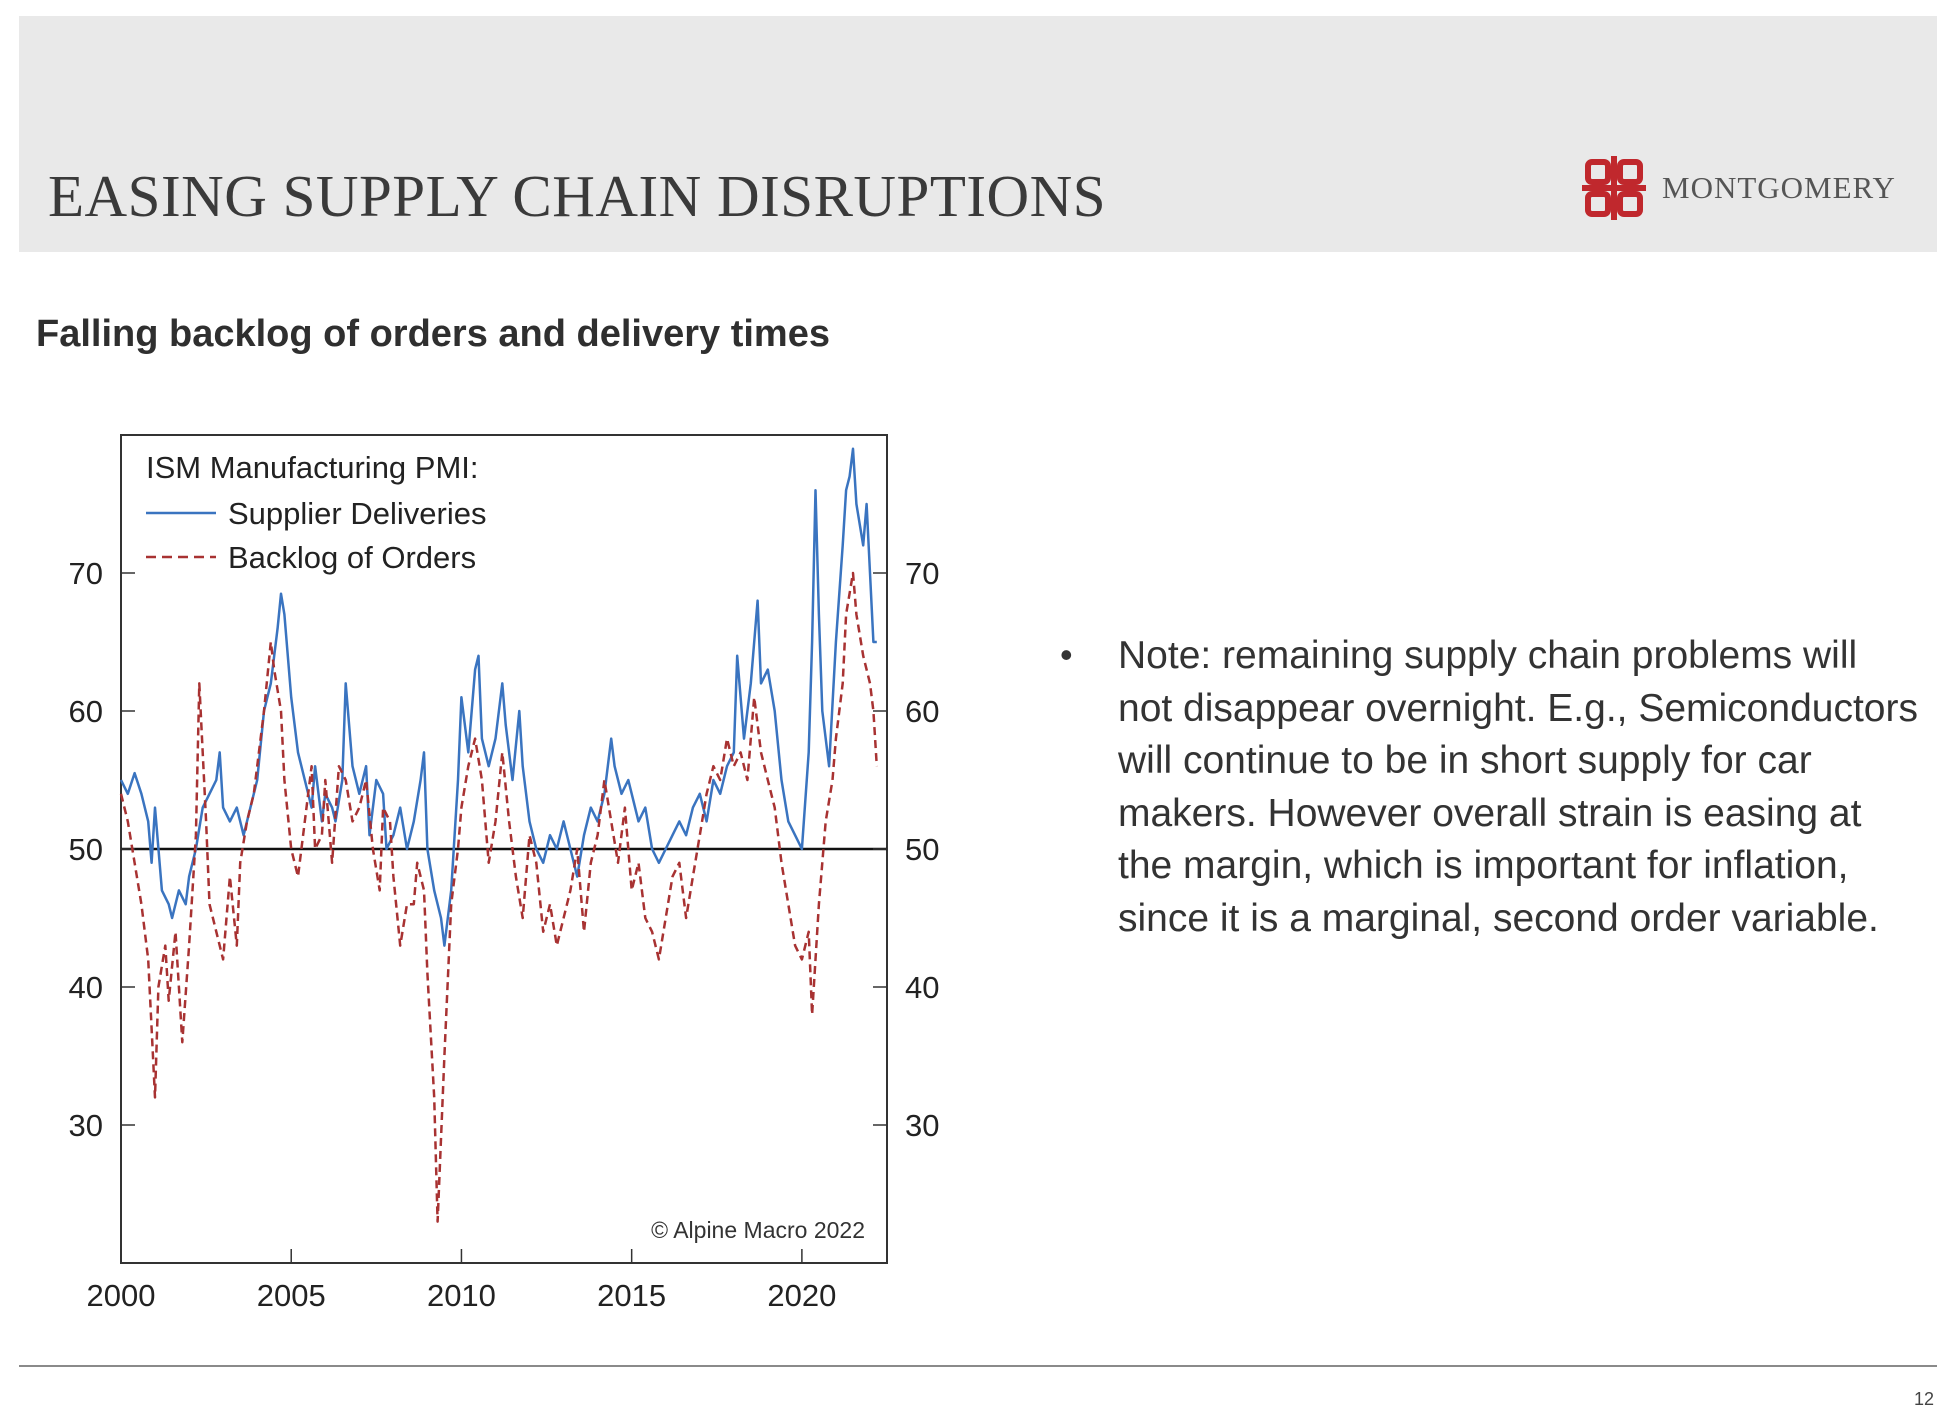 The image size is (1956, 1426). What do you see at coordinates (577, 196) in the screenshot?
I see `slide-title: EASING SUPPLY CHAIN DISRUPTIONS` at bounding box center [577, 196].